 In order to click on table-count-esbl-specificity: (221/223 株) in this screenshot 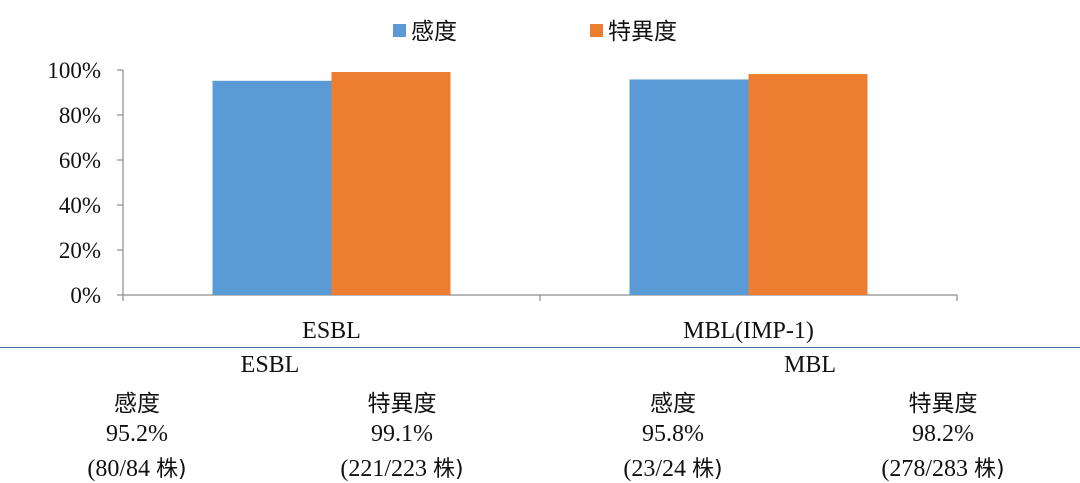, I will do `click(401, 467)`.